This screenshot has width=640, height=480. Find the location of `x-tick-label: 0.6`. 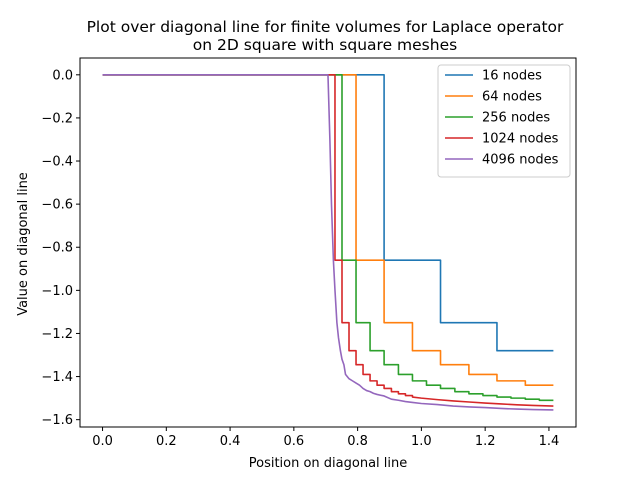

x-tick-label: 0.6 is located at coordinates (294, 441).